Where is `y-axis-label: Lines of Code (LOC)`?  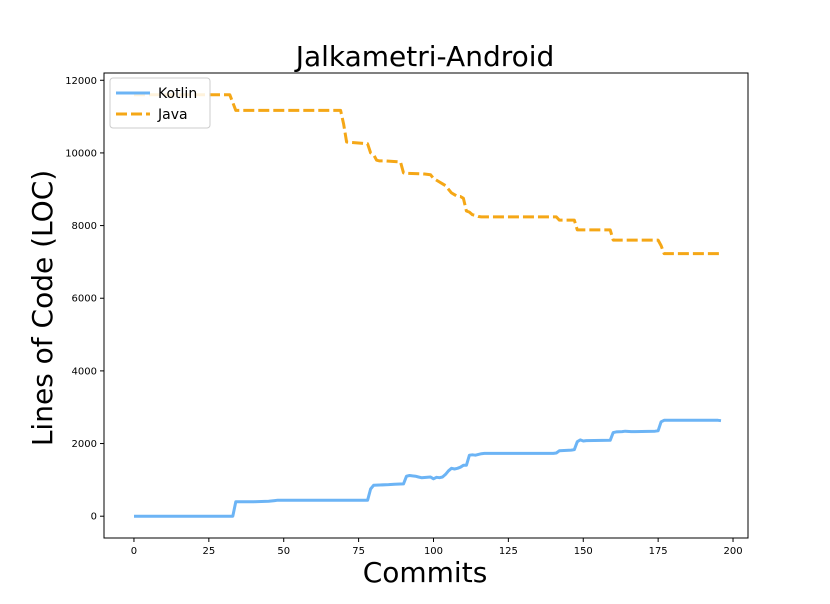 y-axis-label: Lines of Code (LOC) is located at coordinates (42, 308).